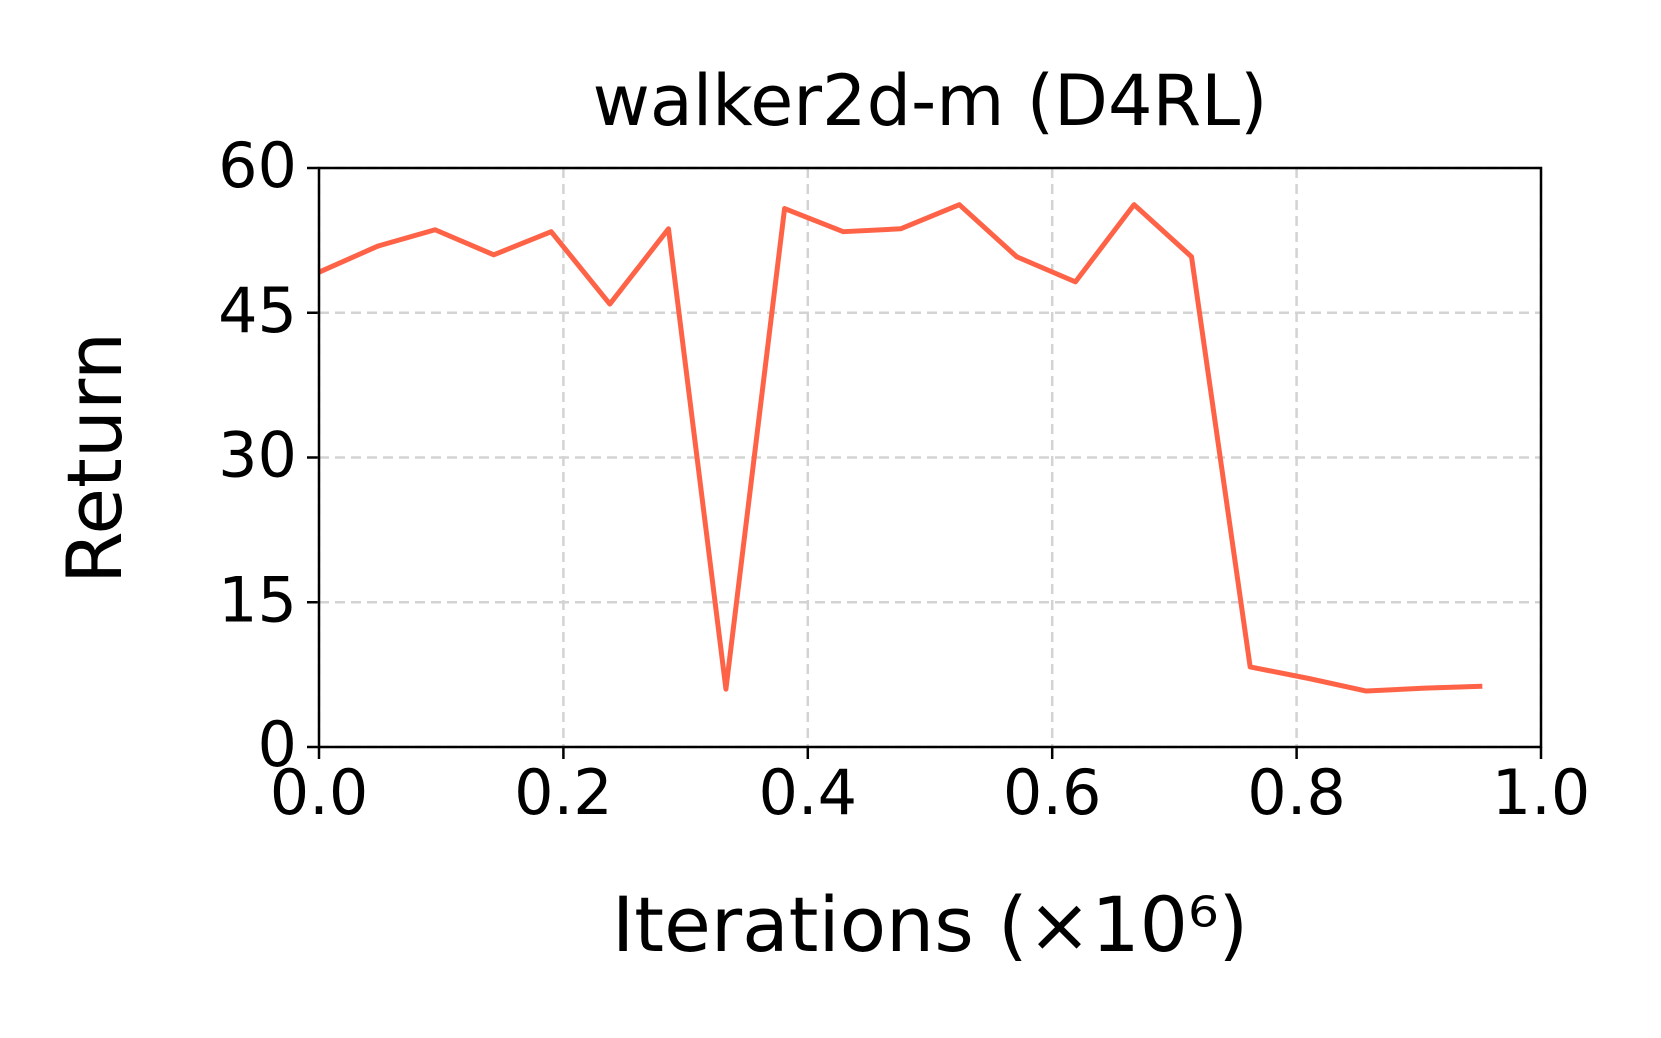 Image resolution: width=1661 pixels, height=1038 pixels. Describe the element at coordinates (930, 924) in the screenshot. I see `x-axis-label: Iterations (×10⁶)` at that location.